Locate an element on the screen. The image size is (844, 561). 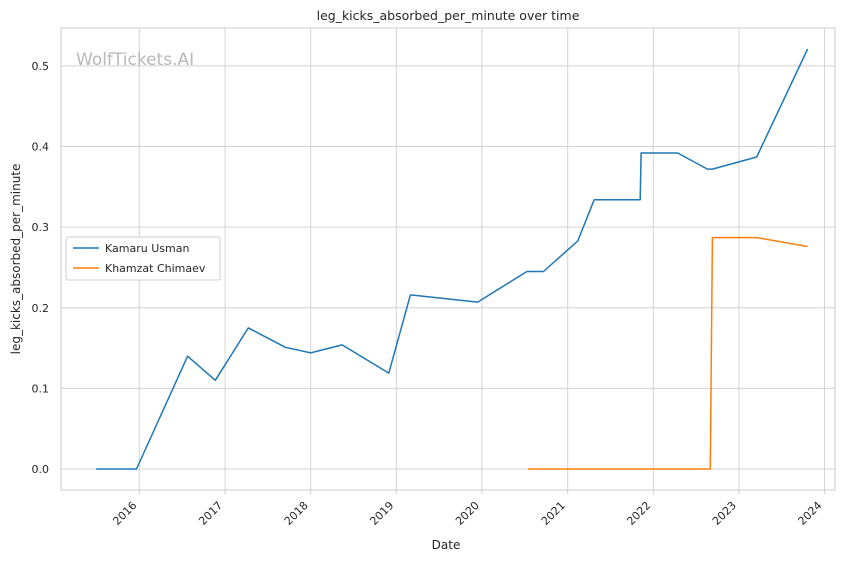
x-tick-label: 2017 is located at coordinates (210, 513).